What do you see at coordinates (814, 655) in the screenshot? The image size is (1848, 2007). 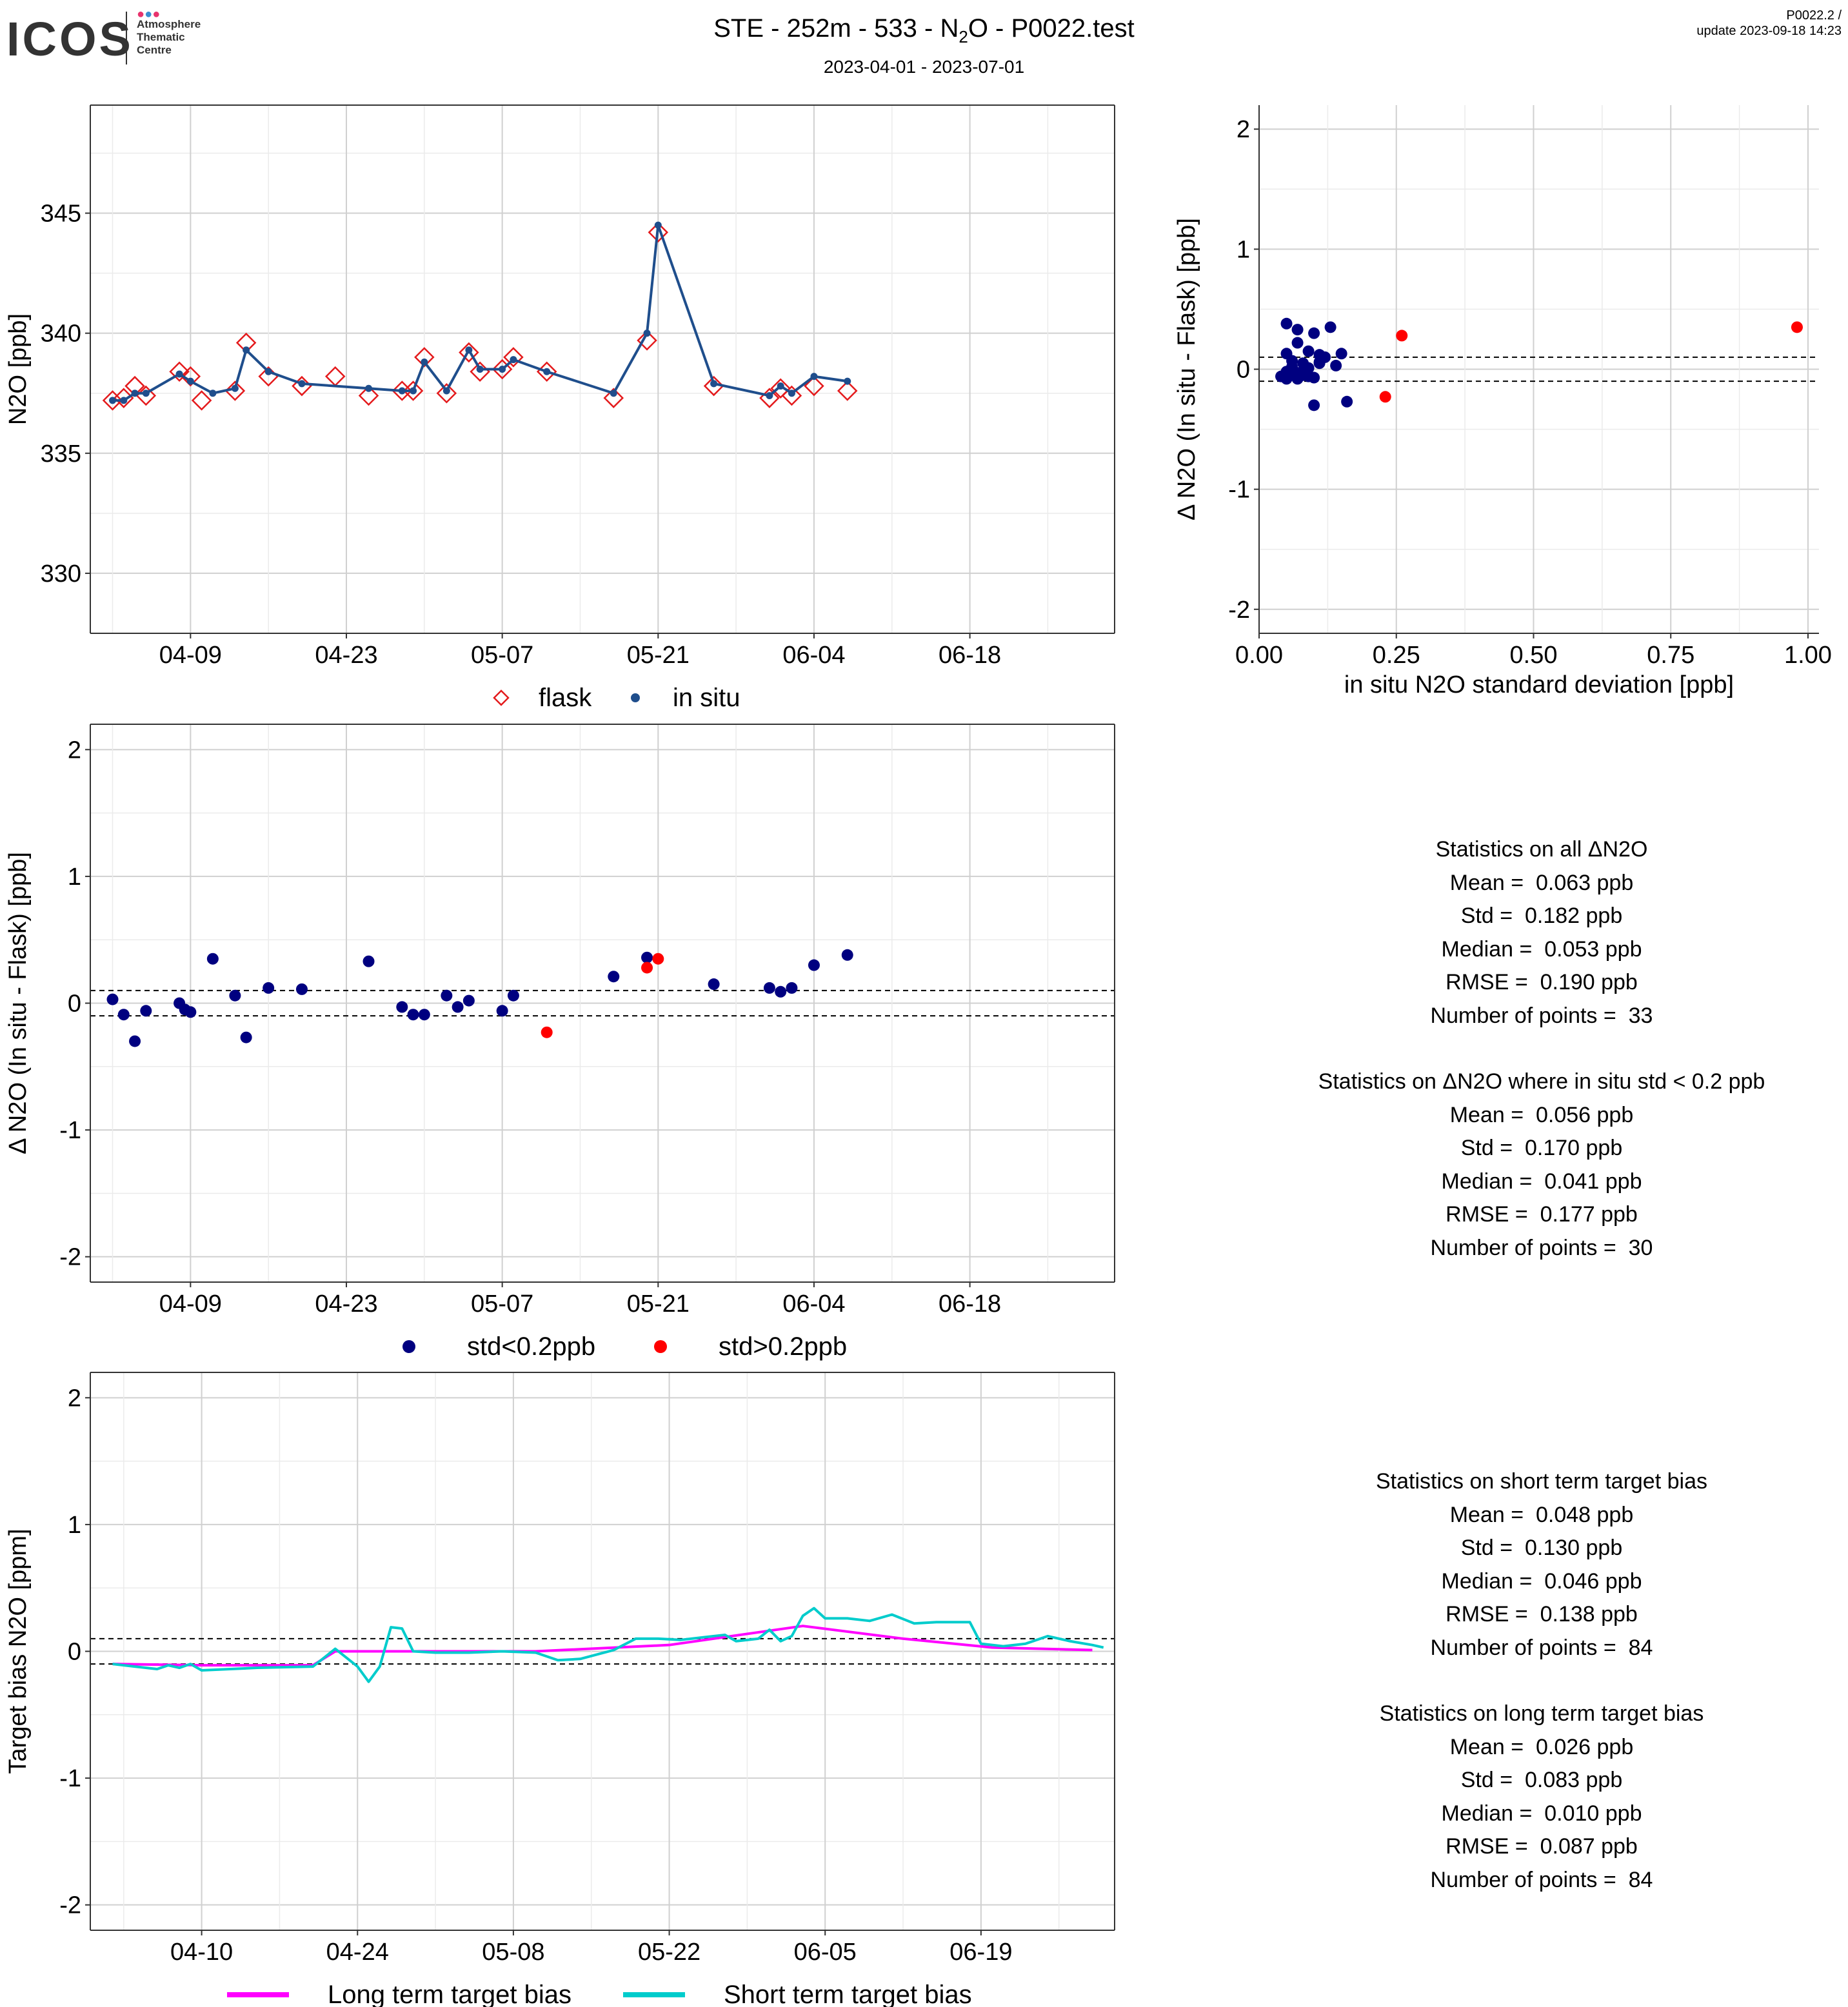 I see `x-tick-label: 06-04` at bounding box center [814, 655].